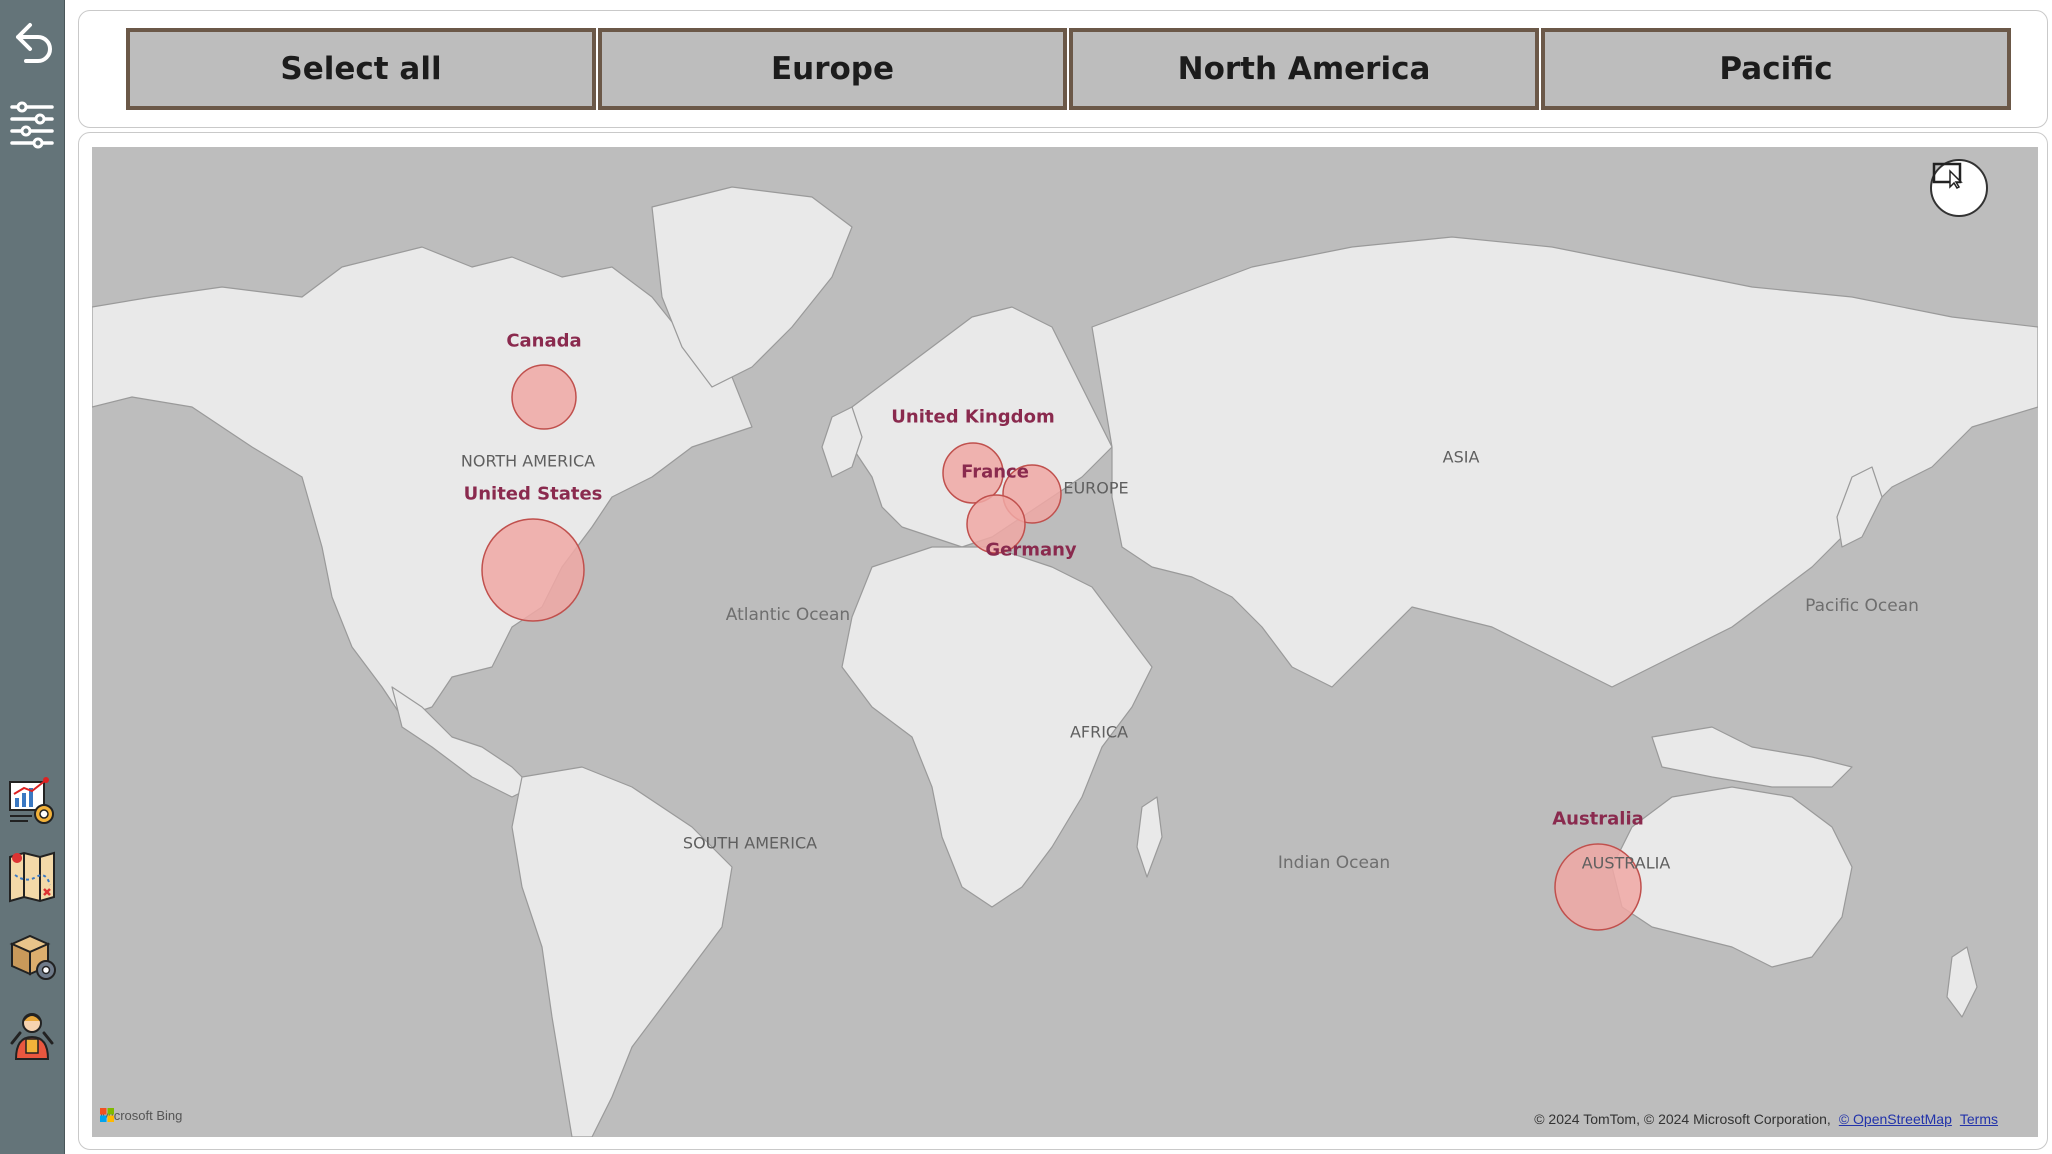 The image size is (2052, 1154). I want to click on dashboard-nav-button, so click(32, 800).